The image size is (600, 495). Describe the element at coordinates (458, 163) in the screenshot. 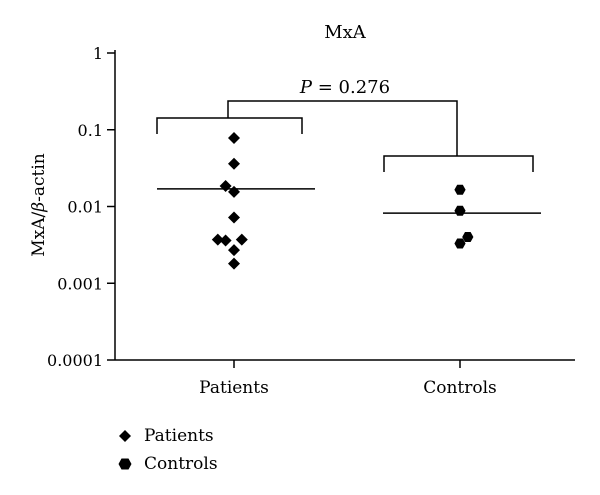

I see `bracket-controls` at that location.